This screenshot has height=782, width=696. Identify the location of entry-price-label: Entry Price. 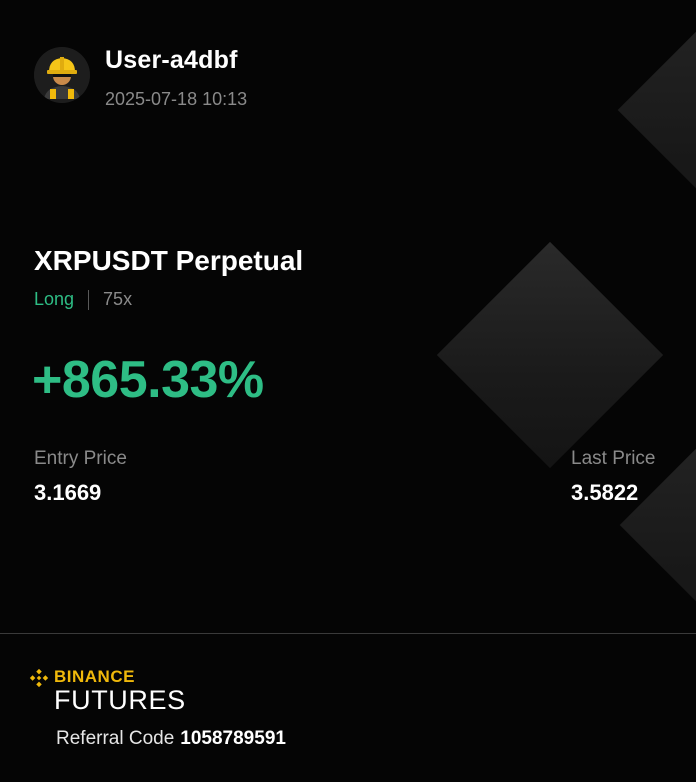
(80, 458).